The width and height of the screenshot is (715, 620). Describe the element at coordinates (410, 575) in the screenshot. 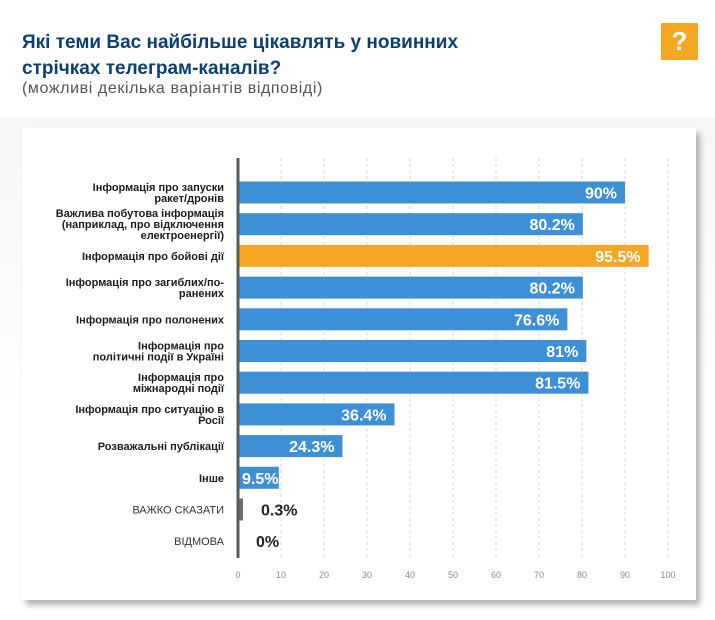

I see `x-tick-label: 40` at that location.